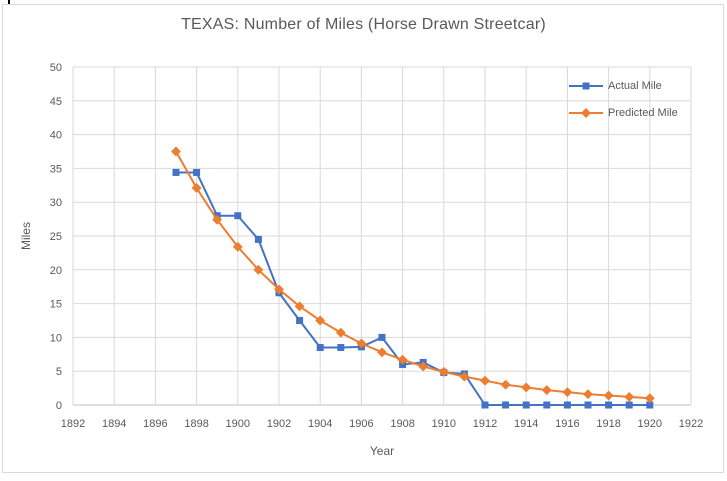  I want to click on x-tick-label: 1900, so click(238, 424).